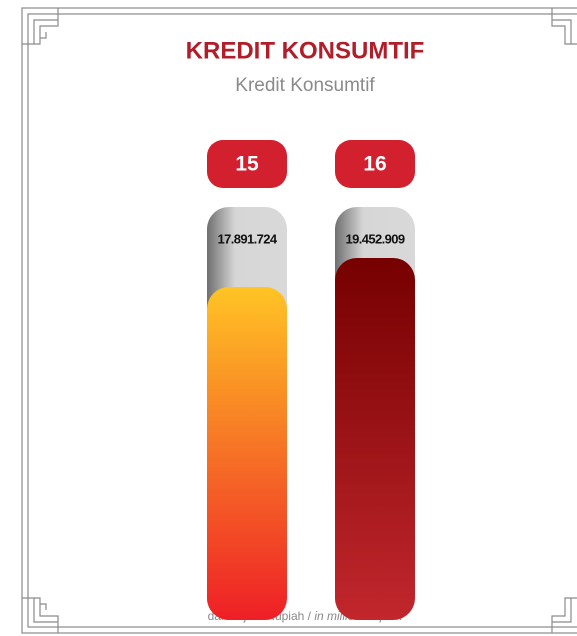 The height and width of the screenshot is (636, 577). I want to click on x-tick-label: 15, so click(247, 164).